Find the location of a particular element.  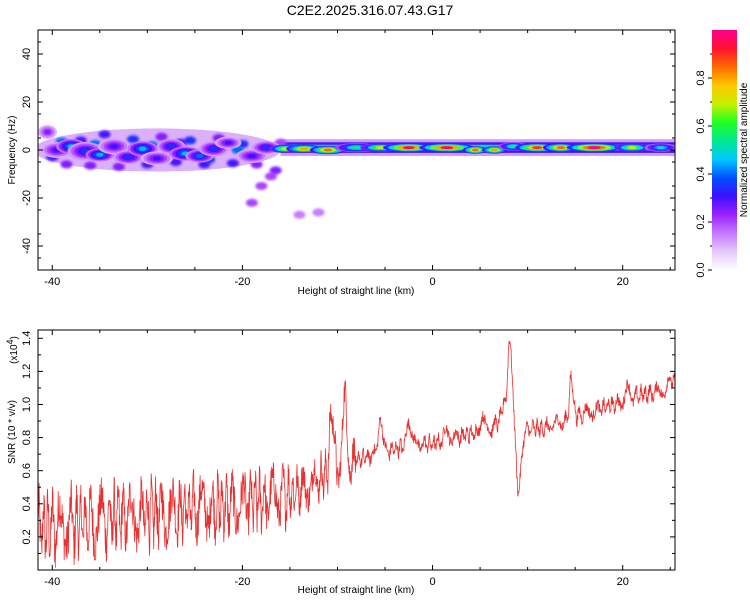

spectrogram-ylabel: Frequency (Hz) is located at coordinates (12, 150).